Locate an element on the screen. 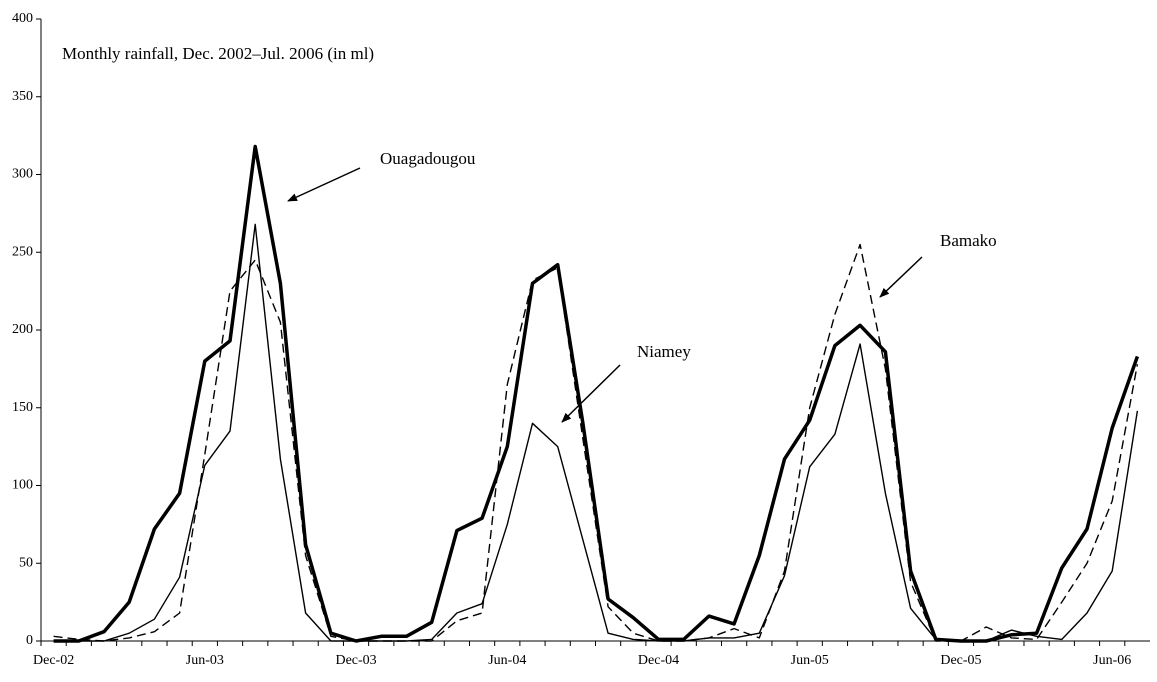 The width and height of the screenshot is (1157, 682). y-tick-label: 400 is located at coordinates (22, 18).